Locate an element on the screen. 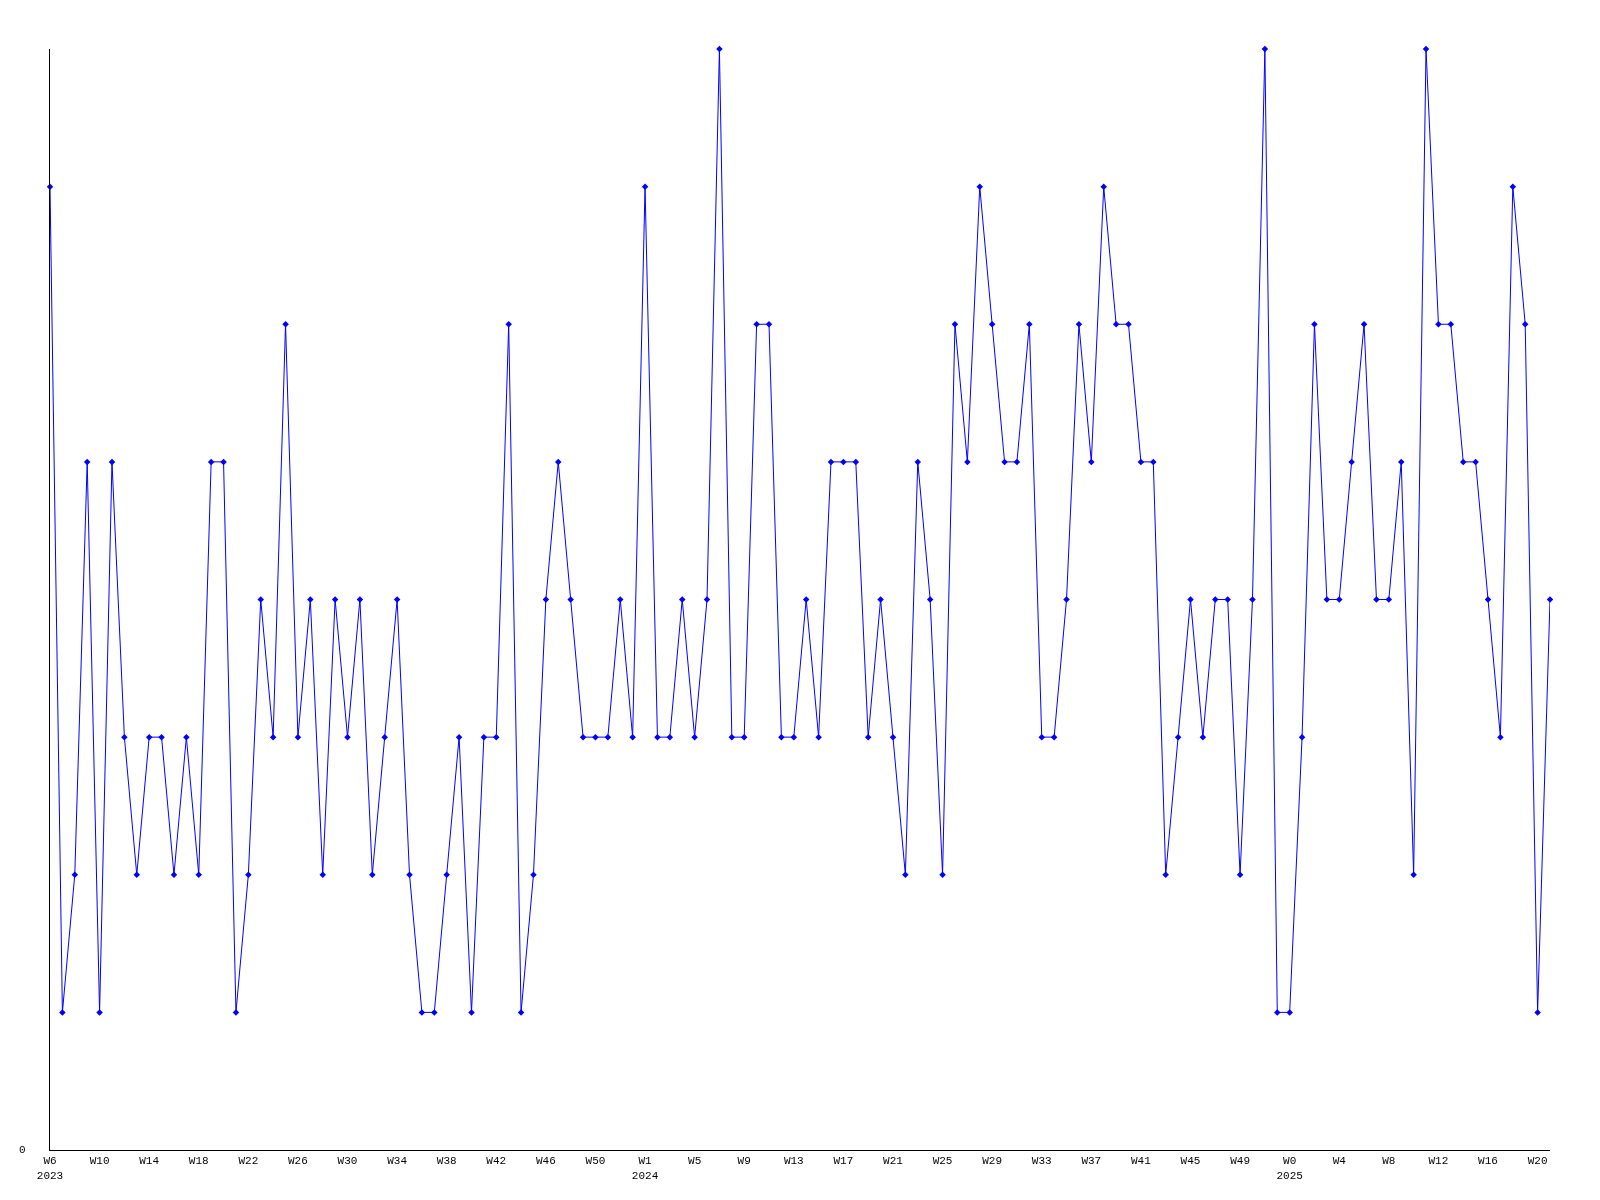 This screenshot has width=1600, height=1200. x-tick-label: W38 is located at coordinates (446, 1161).